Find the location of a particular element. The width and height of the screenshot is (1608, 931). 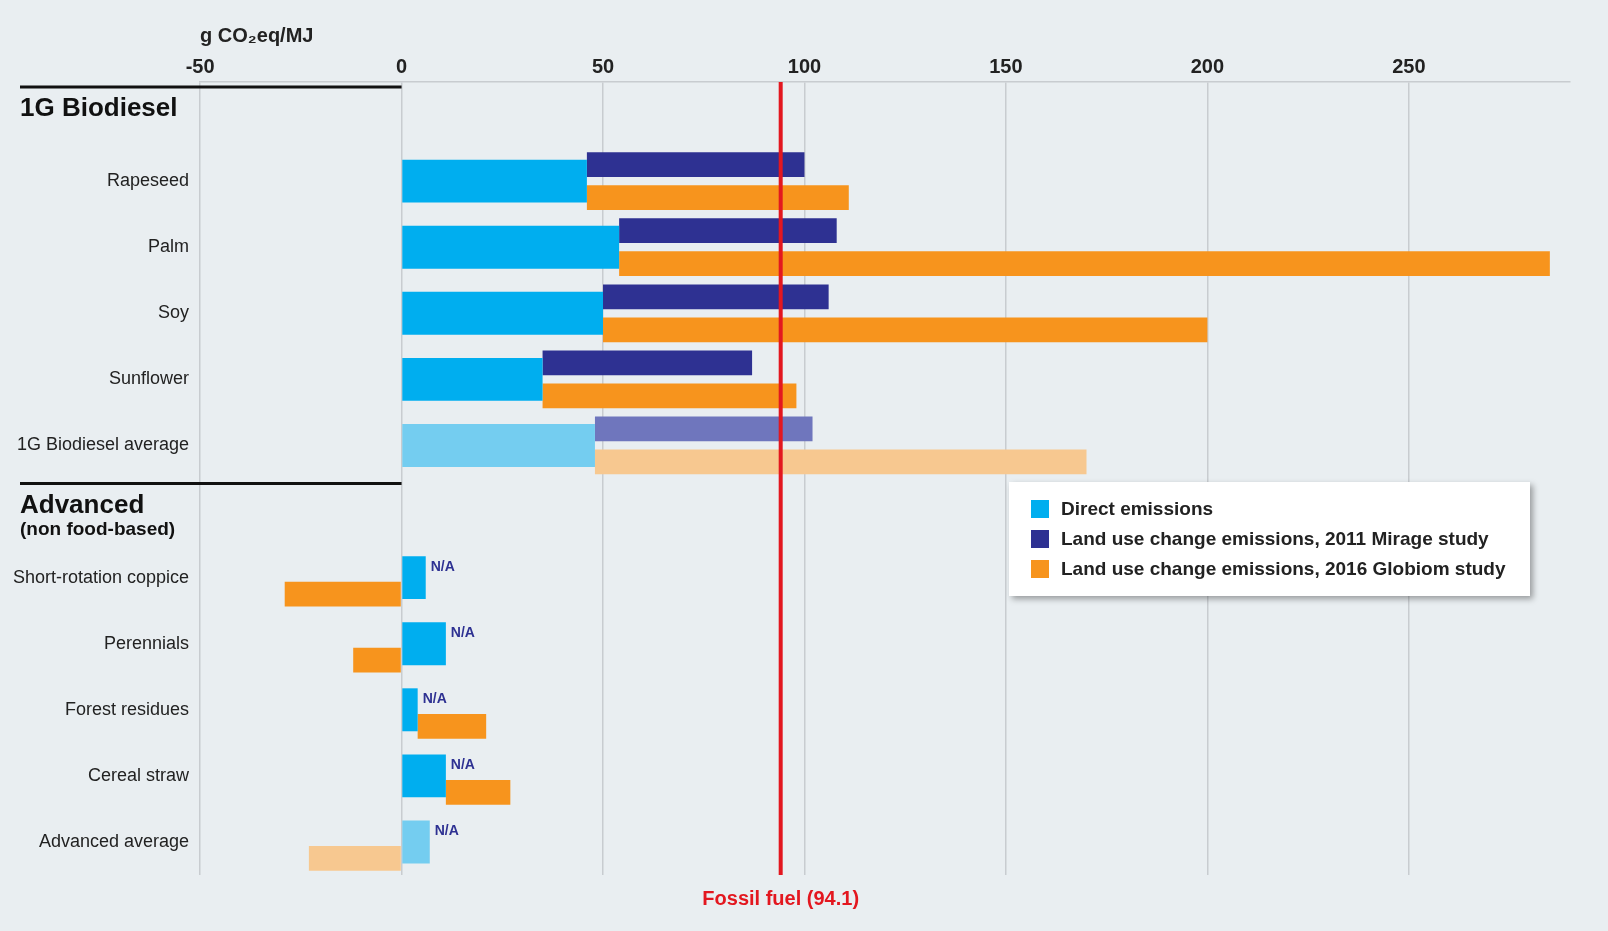

y-tick-label: 1G Biodiesel average is located at coordinates (103, 444).